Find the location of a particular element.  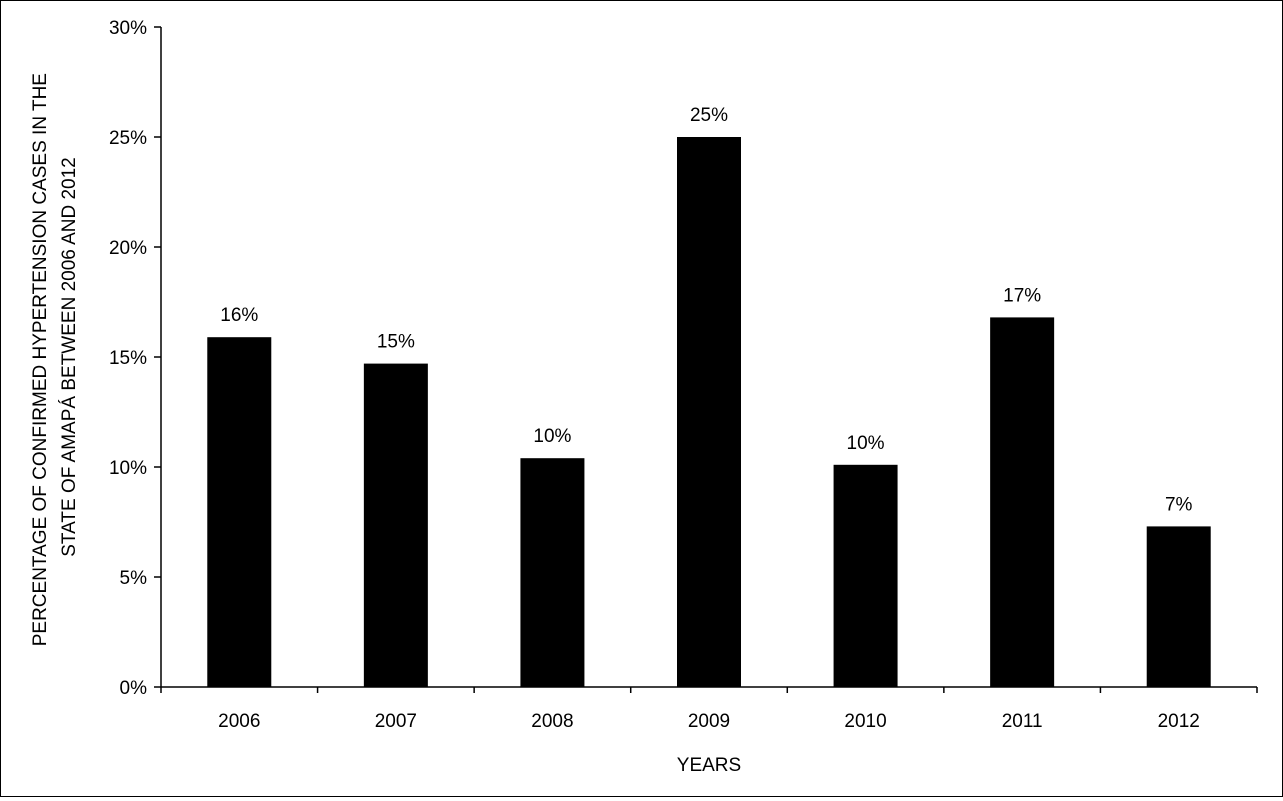

x-tick-label-2008: 2008 is located at coordinates (552, 721).